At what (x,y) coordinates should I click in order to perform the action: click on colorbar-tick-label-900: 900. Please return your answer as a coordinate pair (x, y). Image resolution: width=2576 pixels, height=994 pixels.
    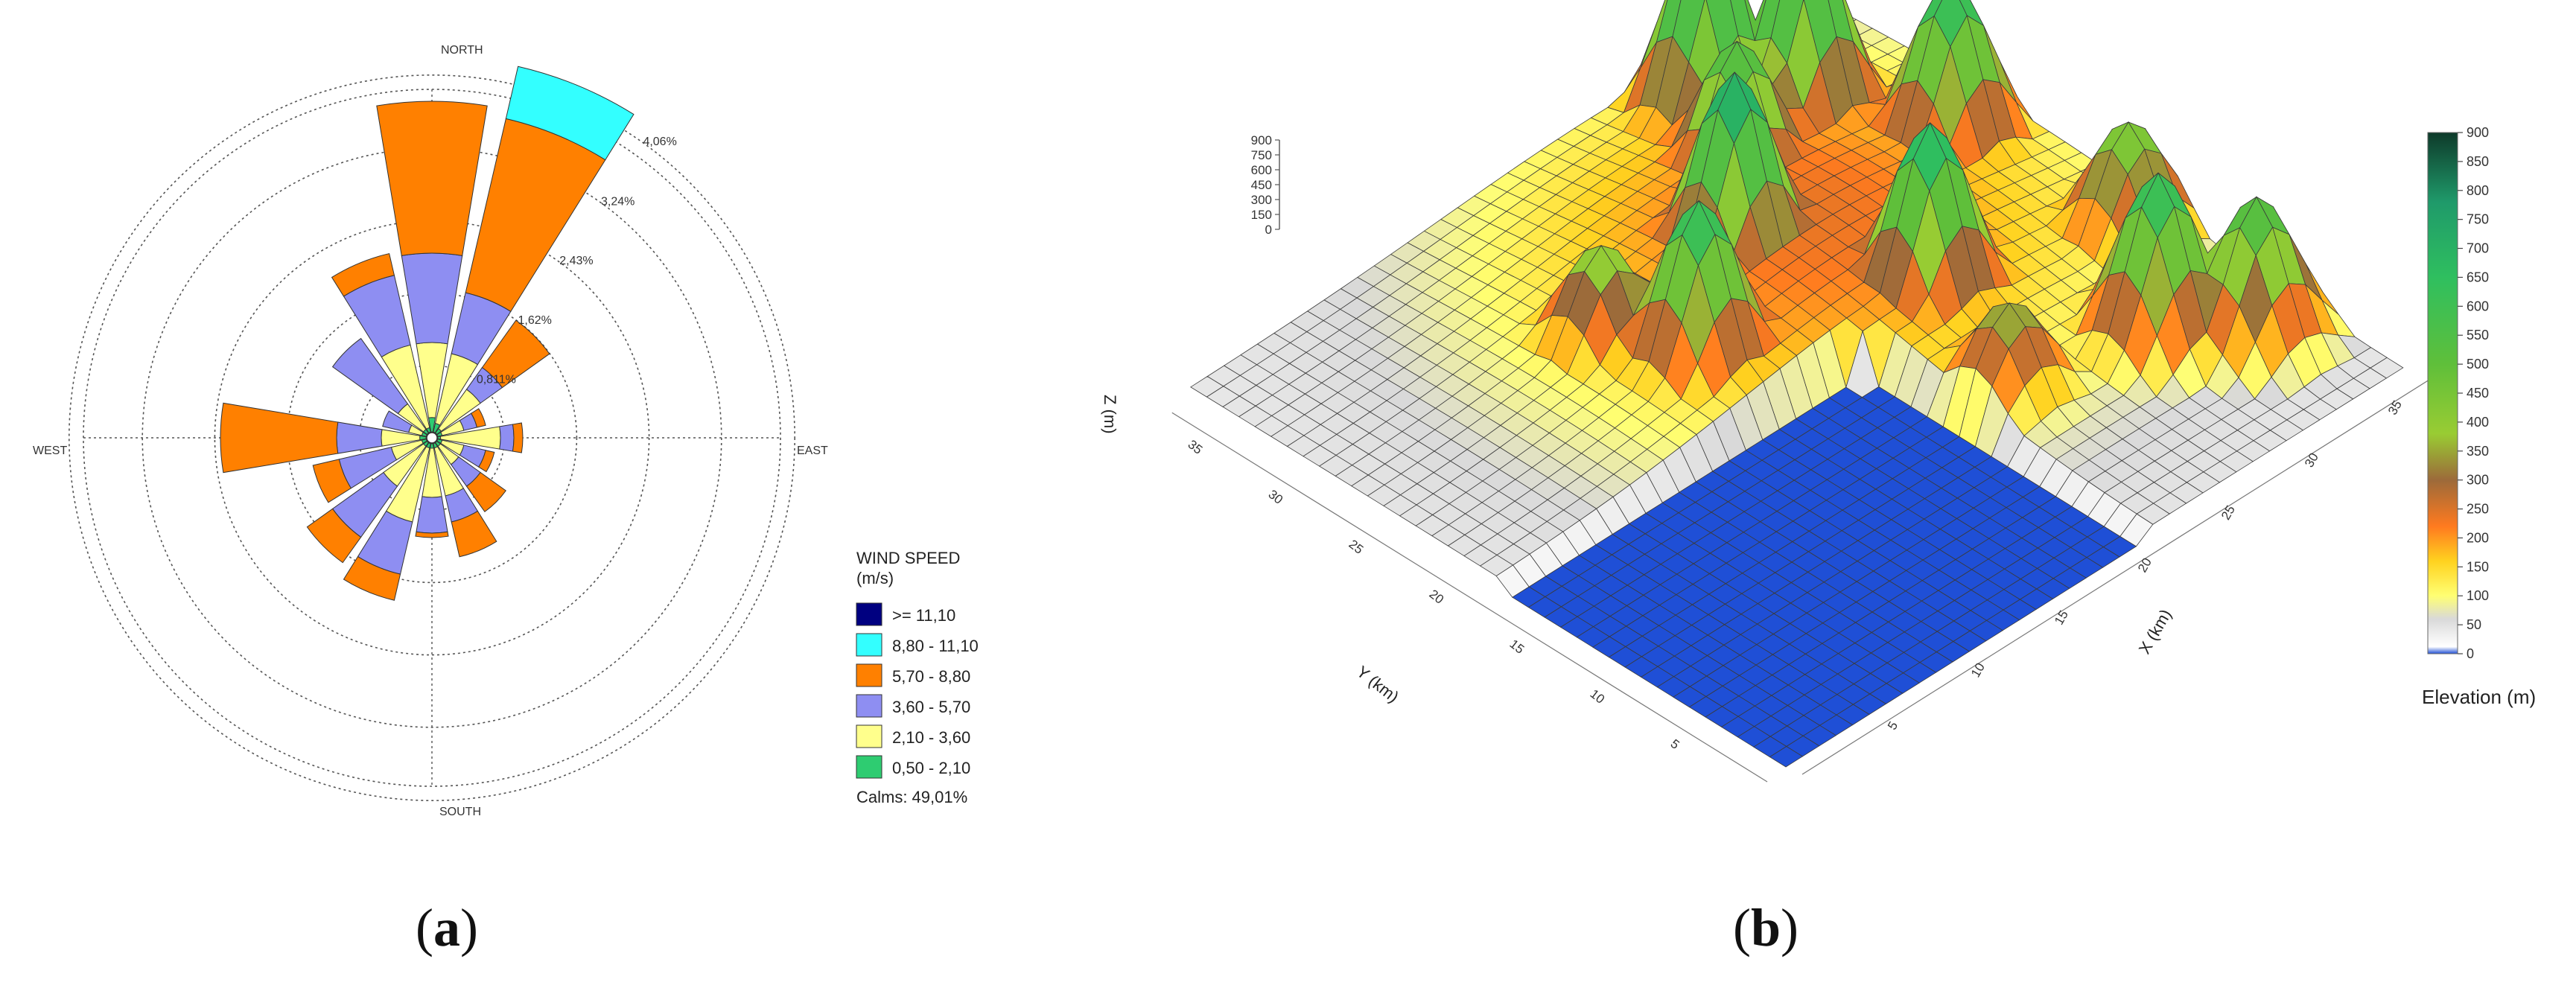
    Looking at the image, I should click on (2478, 132).